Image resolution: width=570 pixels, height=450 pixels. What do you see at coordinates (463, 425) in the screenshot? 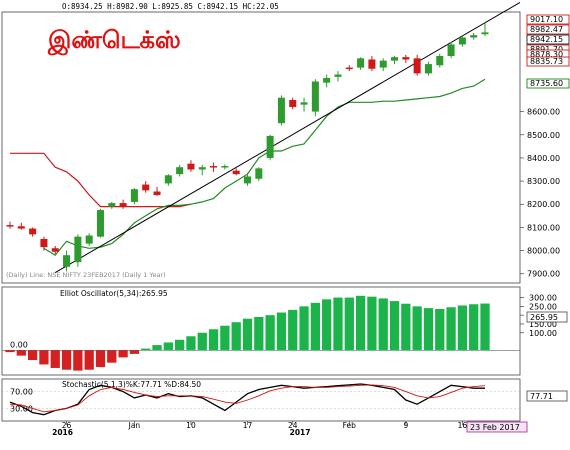
I see `x-tick-label: 16` at bounding box center [463, 425].